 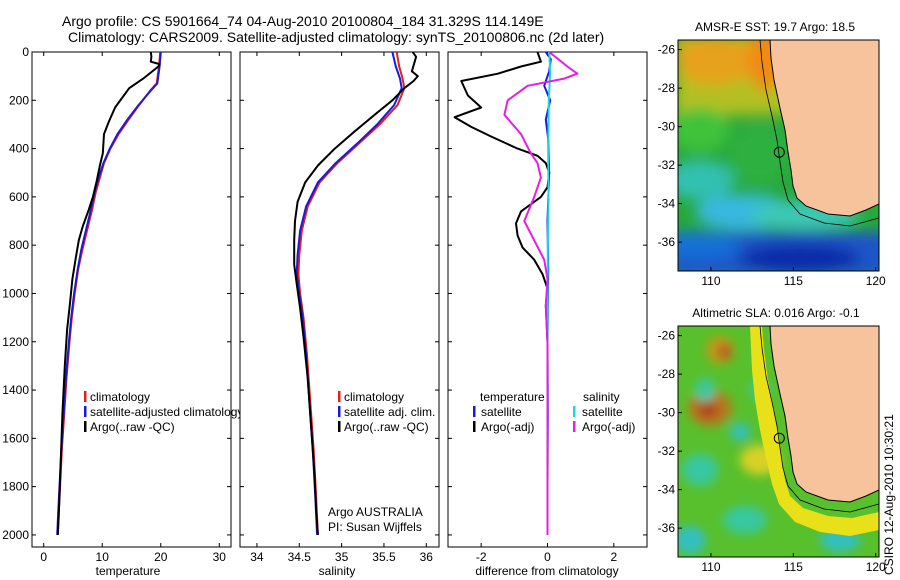 What do you see at coordinates (710, 567) in the screenshot?
I see `sla-lon-tick-label: 110` at bounding box center [710, 567].